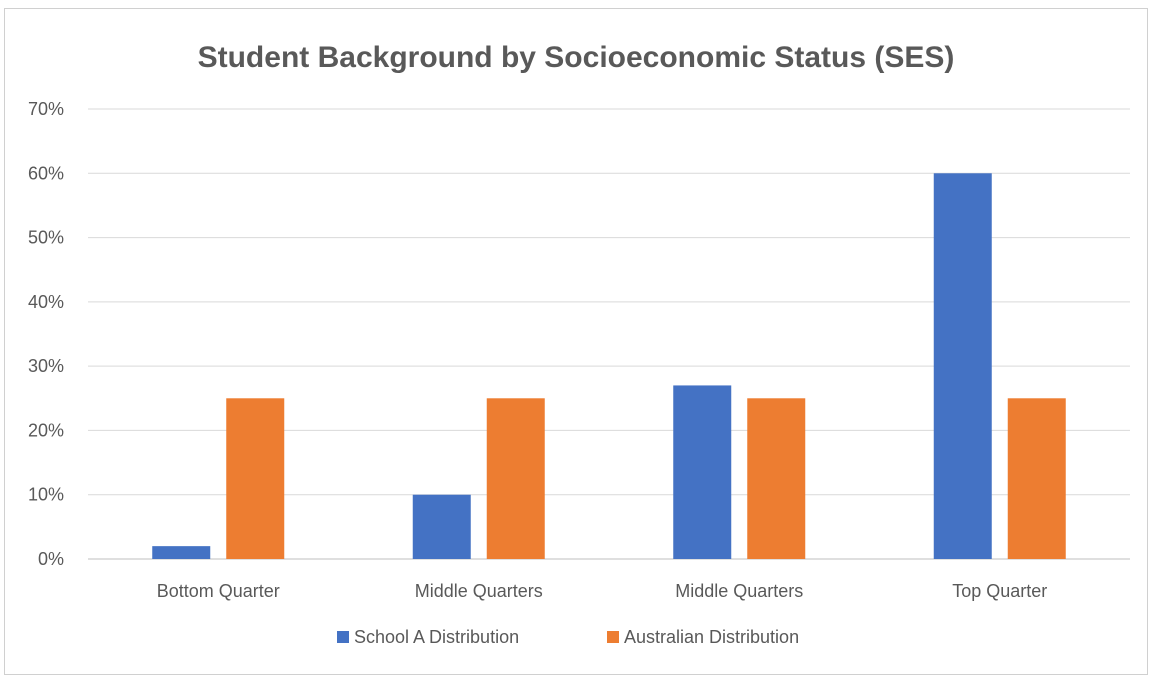 The image size is (1152, 675). I want to click on y-tick-label: 0%, so click(51, 559).